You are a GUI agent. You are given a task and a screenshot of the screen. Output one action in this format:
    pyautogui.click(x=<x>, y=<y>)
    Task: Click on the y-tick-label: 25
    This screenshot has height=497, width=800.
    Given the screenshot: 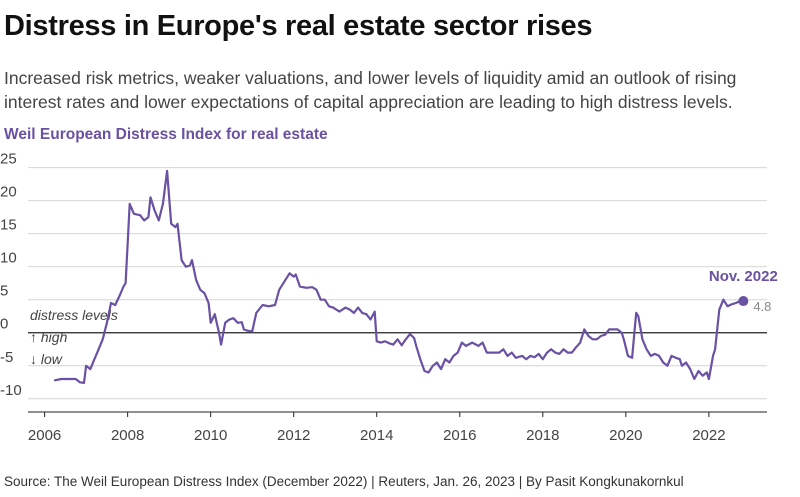 What is the action you would take?
    pyautogui.click(x=8, y=159)
    